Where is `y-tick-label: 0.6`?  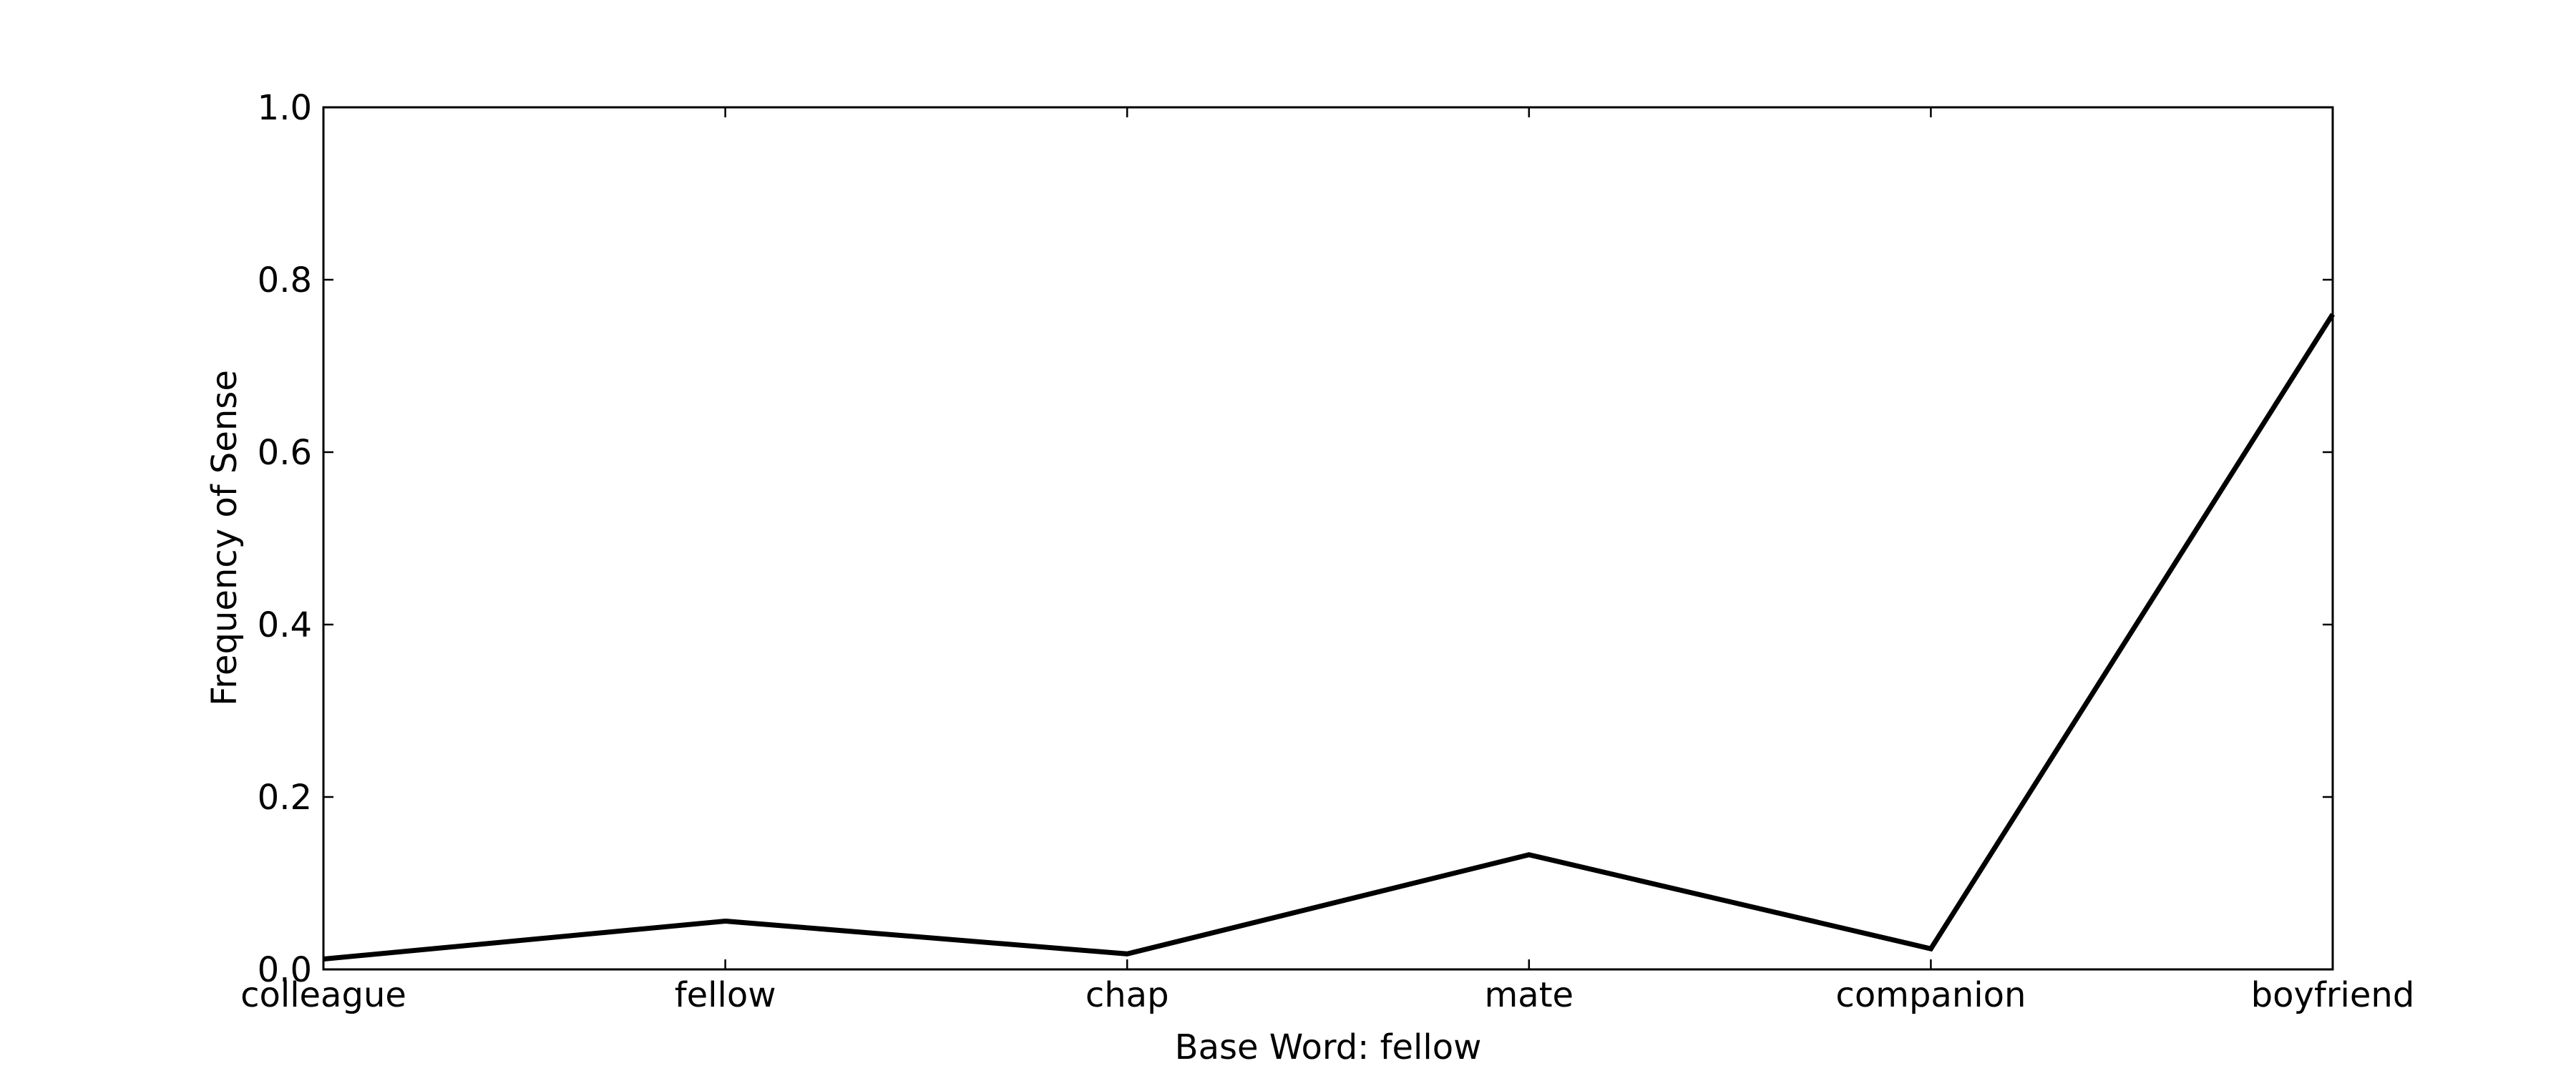
y-tick-label: 0.6 is located at coordinates (285, 453).